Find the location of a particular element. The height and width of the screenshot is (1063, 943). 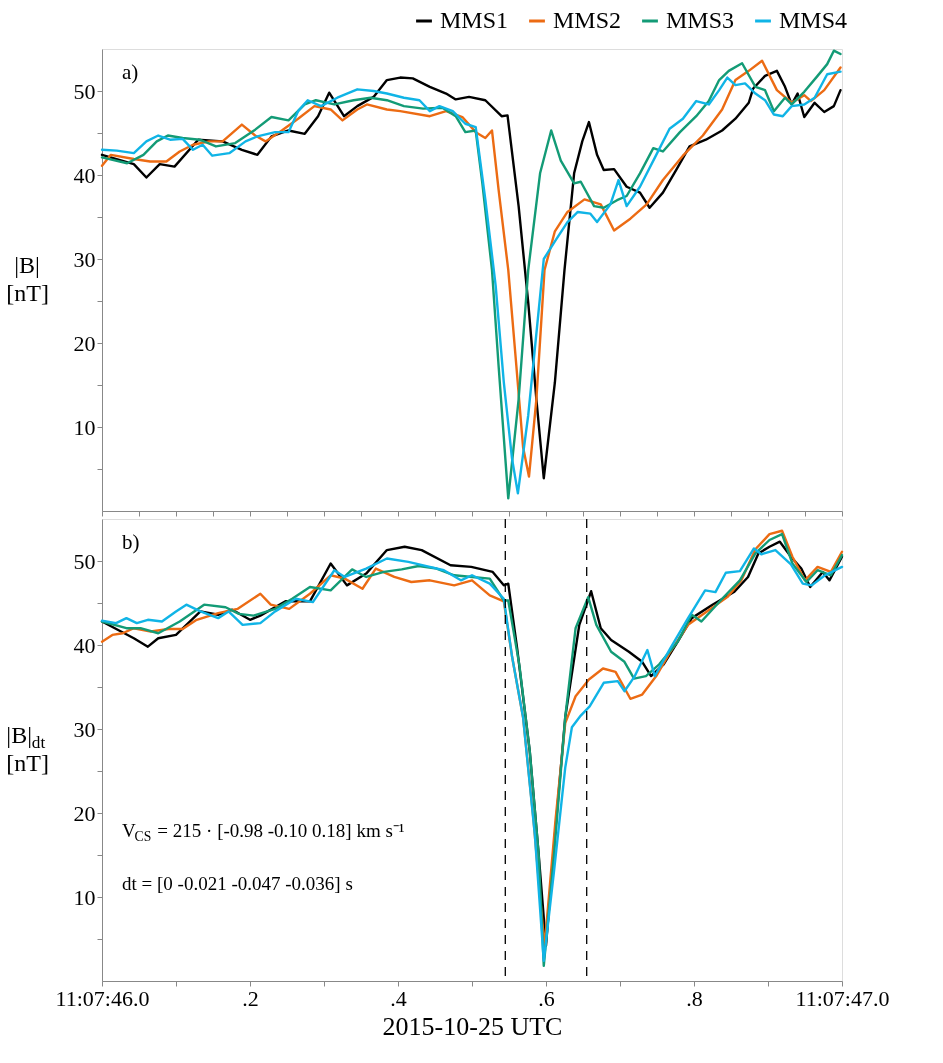

x-tick-label: .4 is located at coordinates (398, 998).